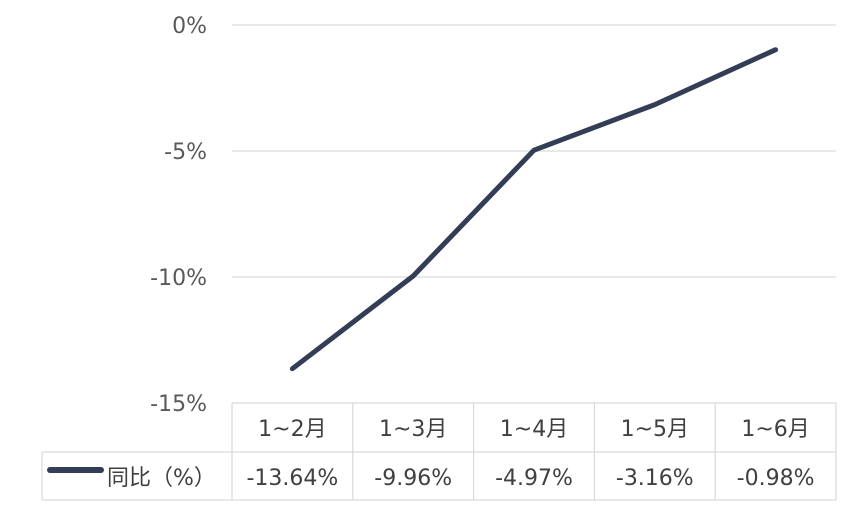 Image resolution: width=863 pixels, height=512 pixels. Describe the element at coordinates (413, 429) in the screenshot. I see `category-label: 1~3月` at that location.